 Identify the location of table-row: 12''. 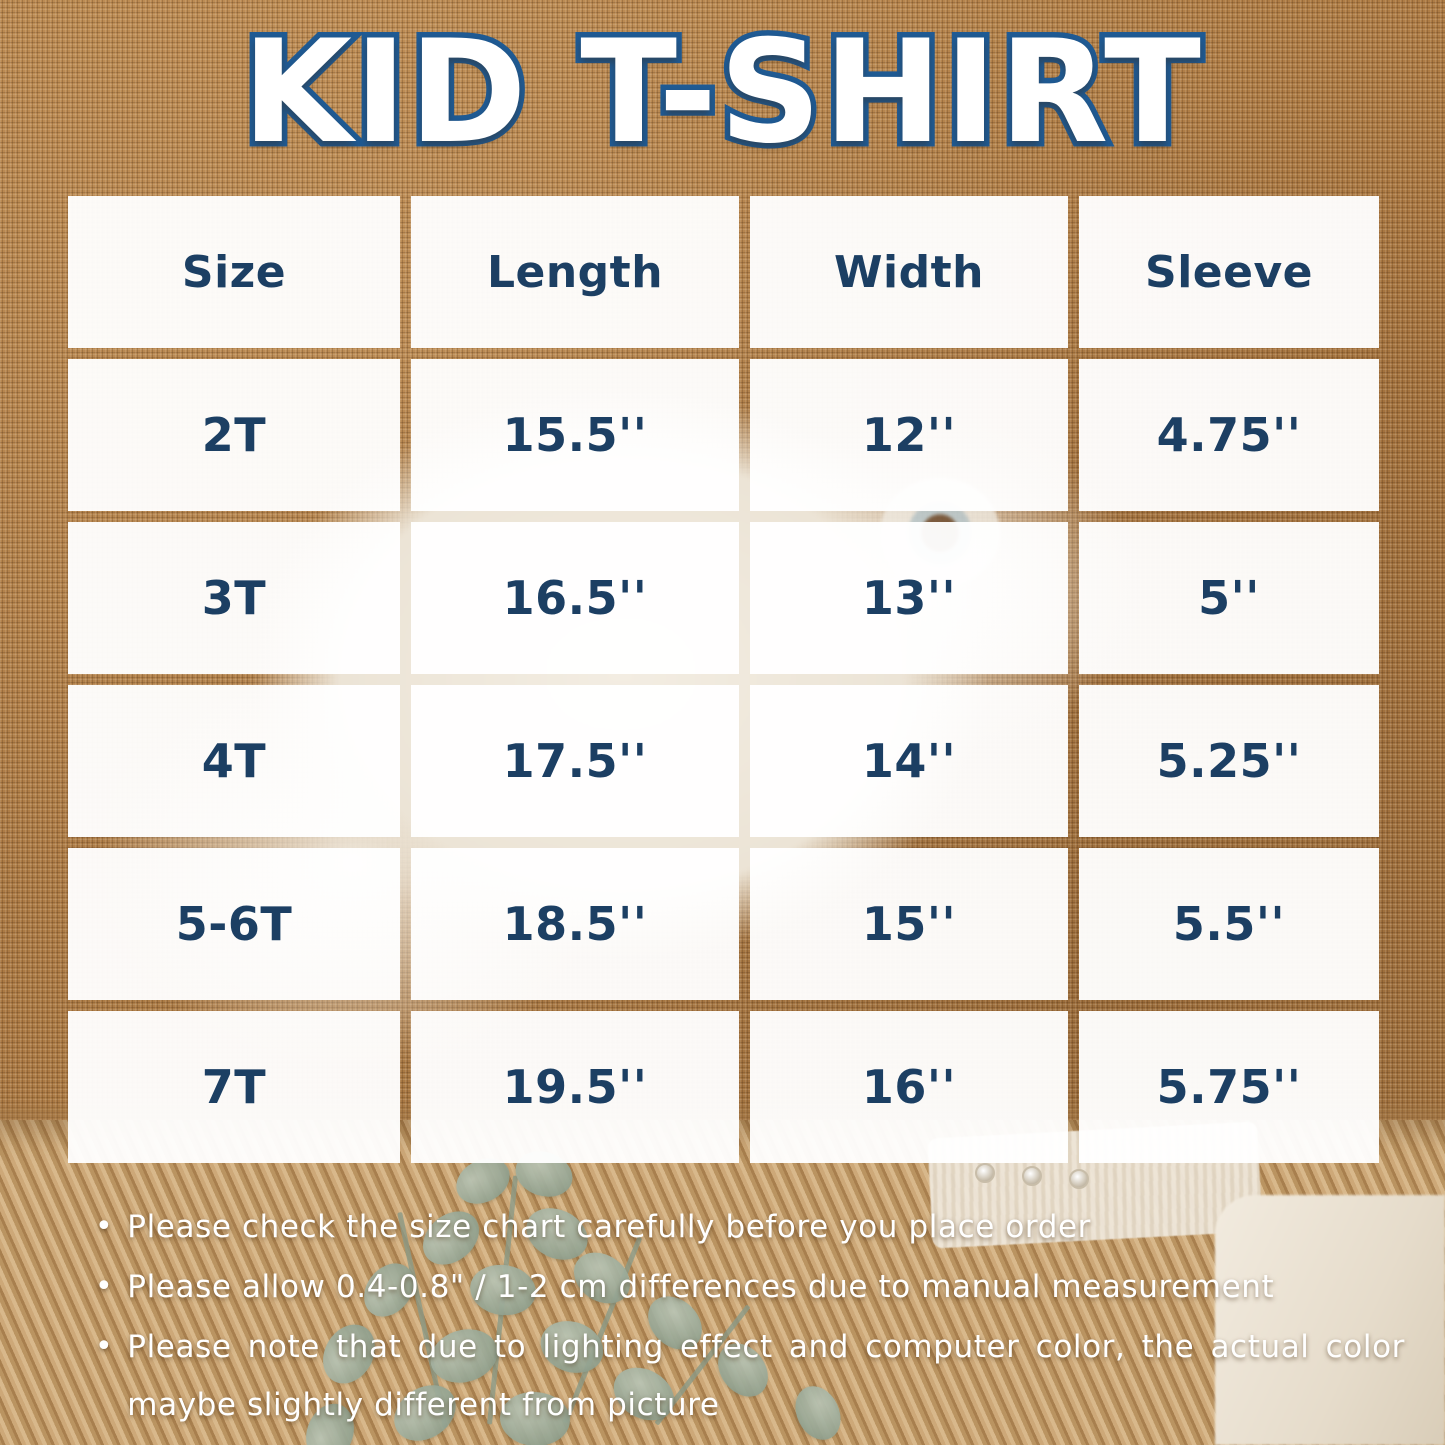
(909, 435).